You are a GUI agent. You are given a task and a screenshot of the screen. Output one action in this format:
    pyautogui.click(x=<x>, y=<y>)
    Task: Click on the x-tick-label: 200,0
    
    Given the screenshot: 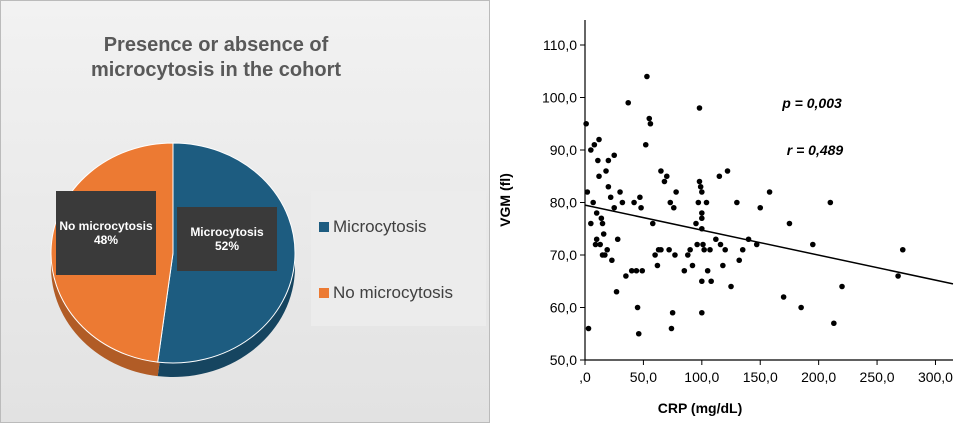 What is the action you would take?
    pyautogui.click(x=818, y=377)
    